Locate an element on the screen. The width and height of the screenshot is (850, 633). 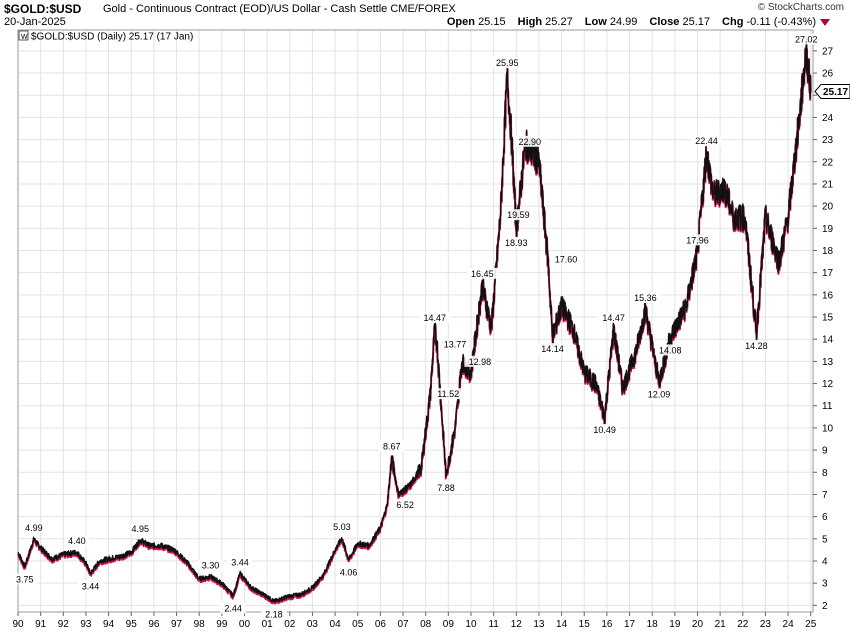
annotation-label: 3.75 is located at coordinates (25, 580).